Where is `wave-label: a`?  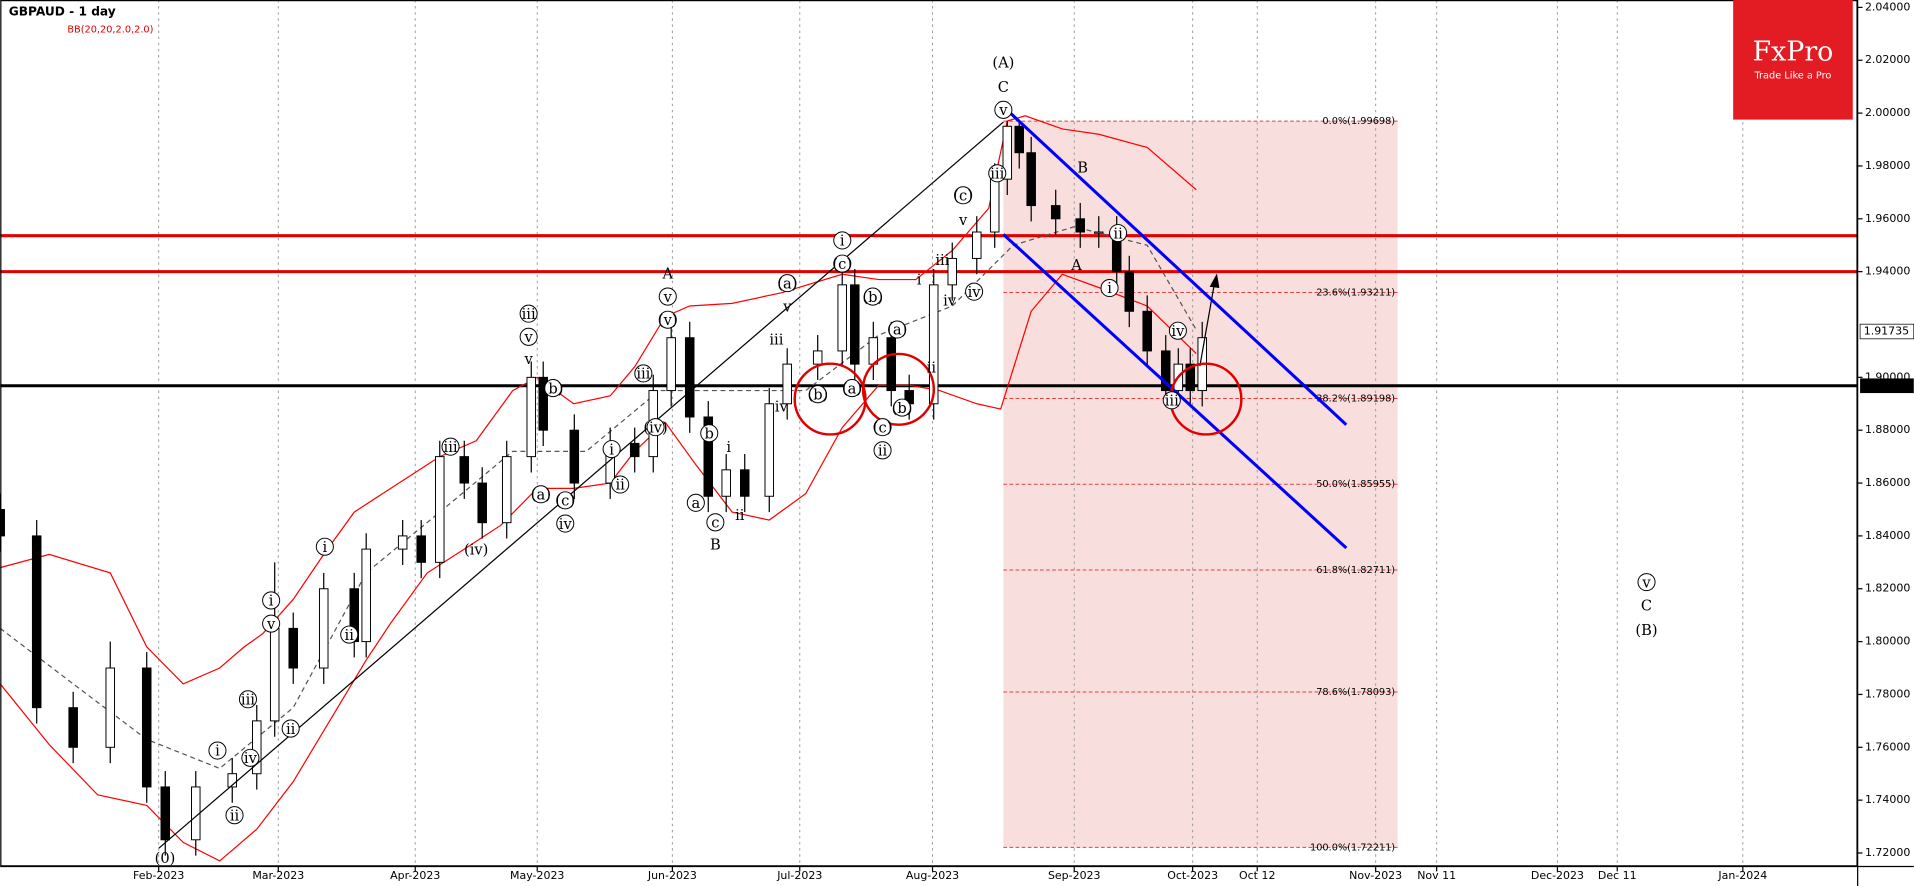
wave-label: a is located at coordinates (695, 503).